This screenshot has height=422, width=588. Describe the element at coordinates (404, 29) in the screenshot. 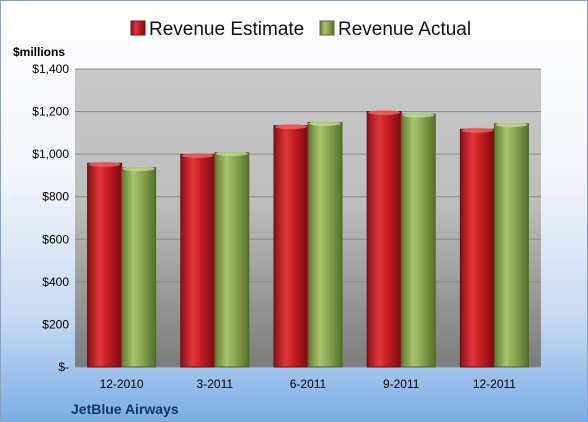

I see `legend-label-actual: Revenue Actual` at that location.